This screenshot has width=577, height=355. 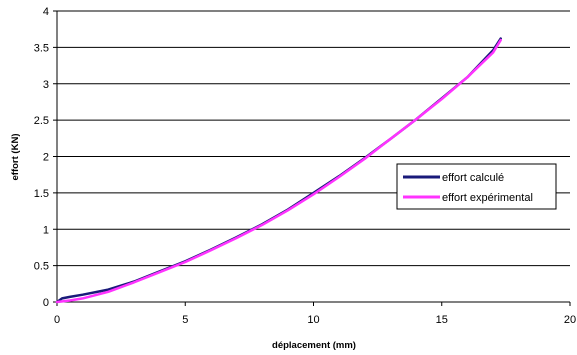 I want to click on y-axis-title: effort (KN), so click(x=15, y=157).